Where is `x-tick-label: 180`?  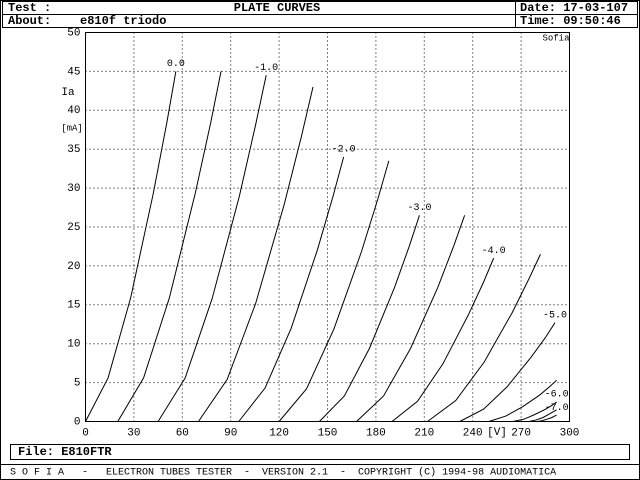 x-tick-label: 180 is located at coordinates (376, 433).